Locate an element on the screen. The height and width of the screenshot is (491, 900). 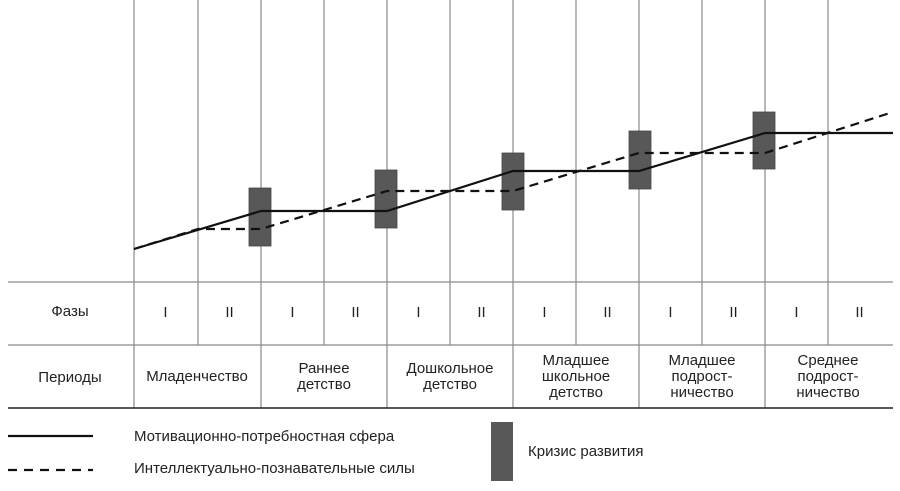
period-cell: Дошкольное детство is located at coordinates (450, 376).